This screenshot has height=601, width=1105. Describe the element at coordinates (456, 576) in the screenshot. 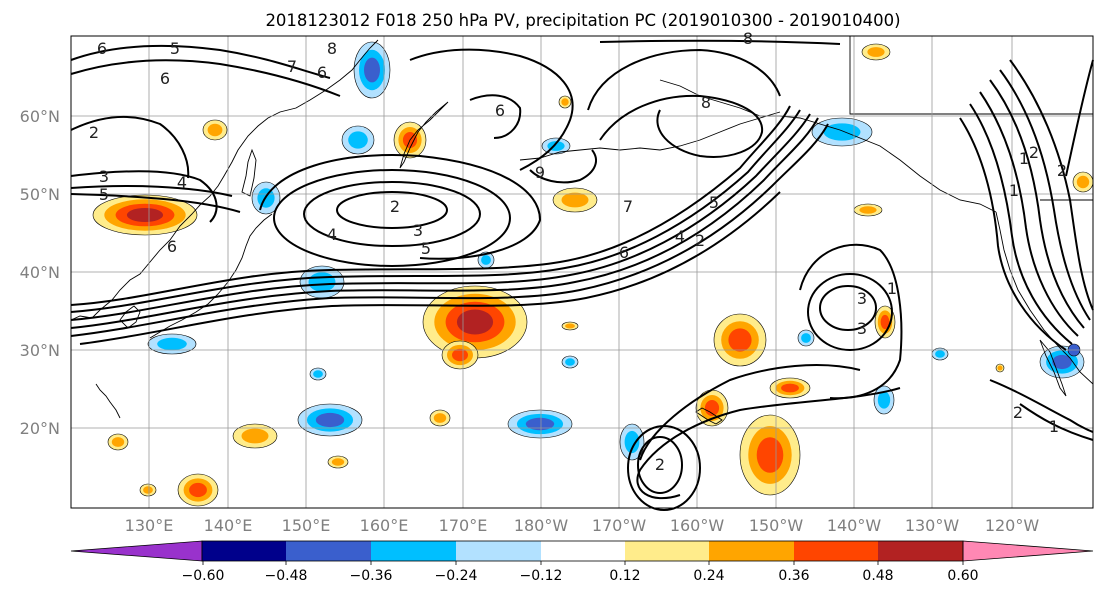

I see `colorbar-tick-label: −0.24` at that location.